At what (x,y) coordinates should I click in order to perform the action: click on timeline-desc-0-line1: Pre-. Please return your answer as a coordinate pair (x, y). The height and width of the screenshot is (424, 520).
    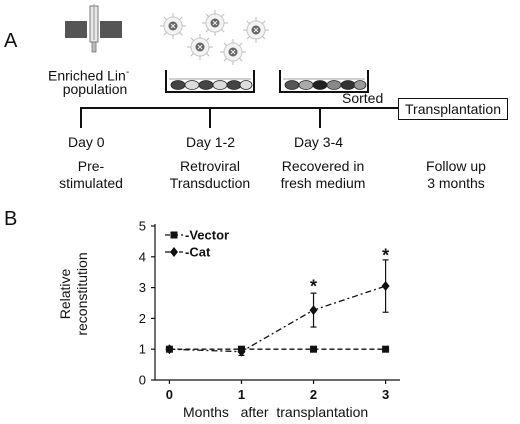
    Looking at the image, I should click on (91, 166).